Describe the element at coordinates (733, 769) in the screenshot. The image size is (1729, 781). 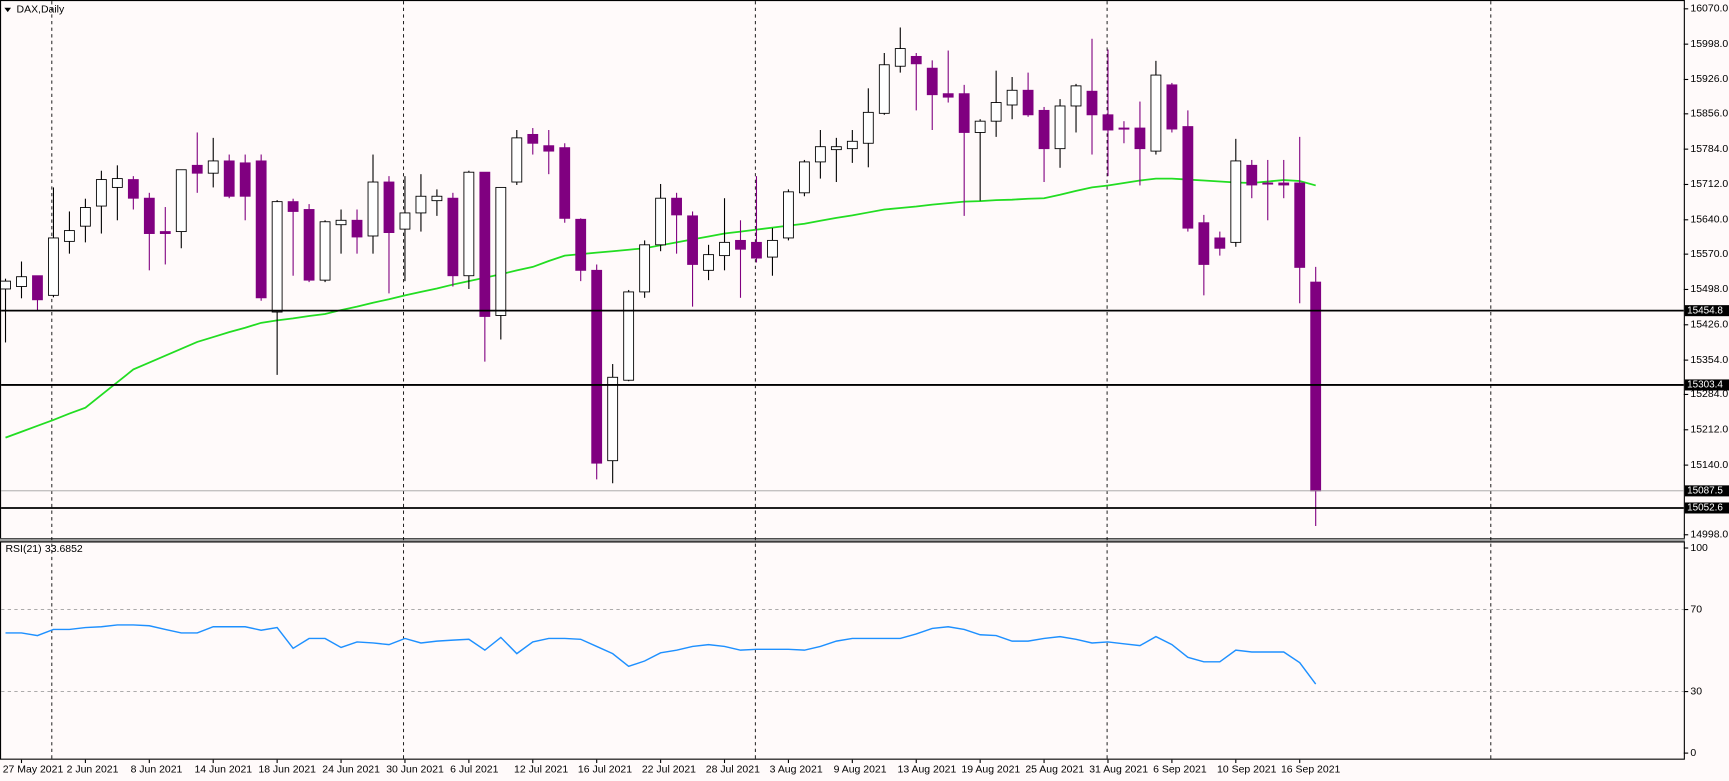
I see `x-tick-label: 28 Jul 2021` at that location.